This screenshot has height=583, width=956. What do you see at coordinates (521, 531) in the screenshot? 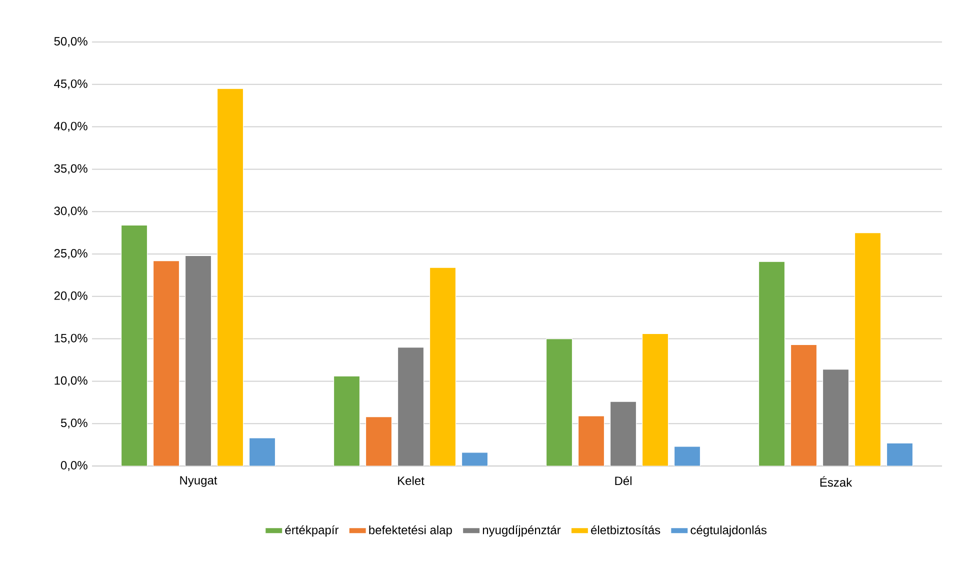
I see `legend-label: nyugdíjpénztár` at bounding box center [521, 531].